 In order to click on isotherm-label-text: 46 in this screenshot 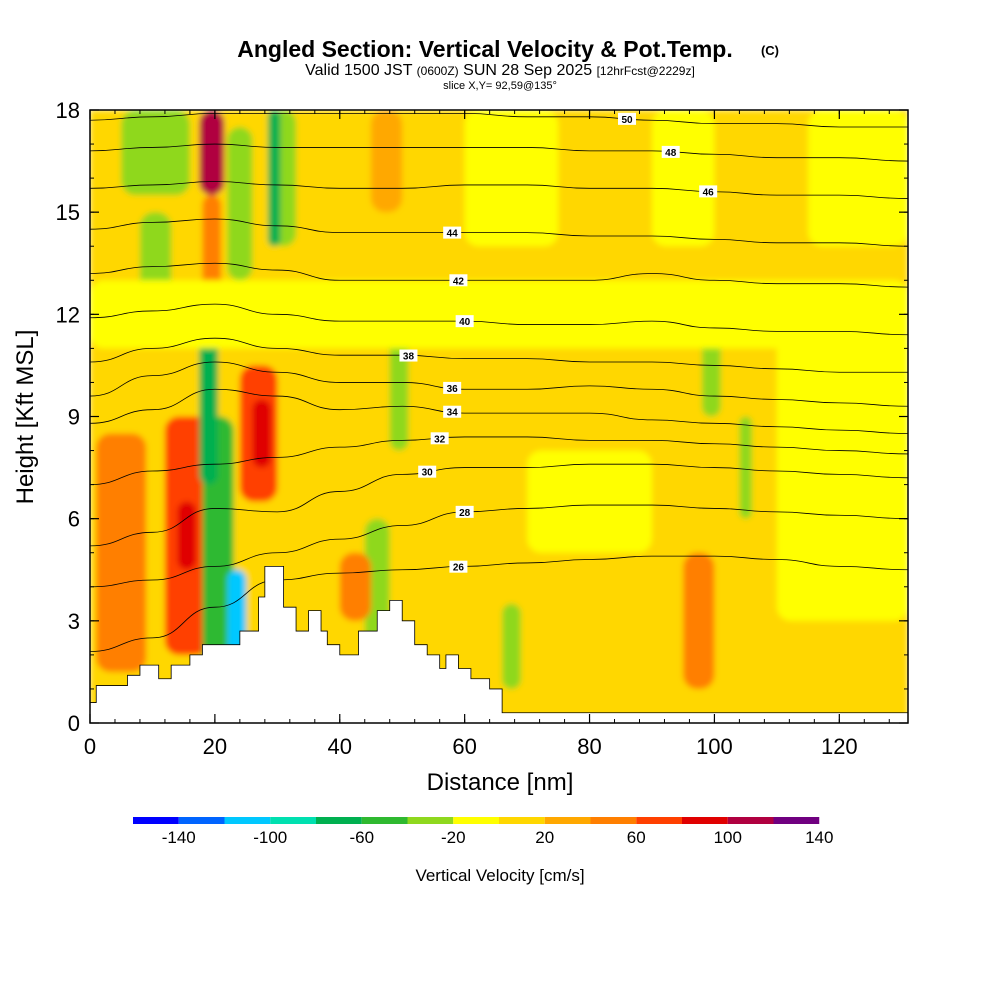, I will do `click(709, 192)`.